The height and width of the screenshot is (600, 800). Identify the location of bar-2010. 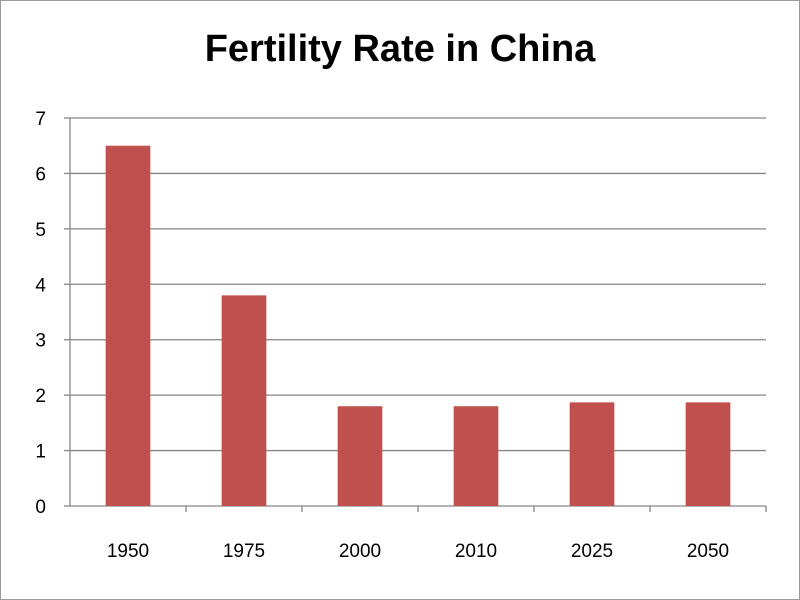
(476, 456).